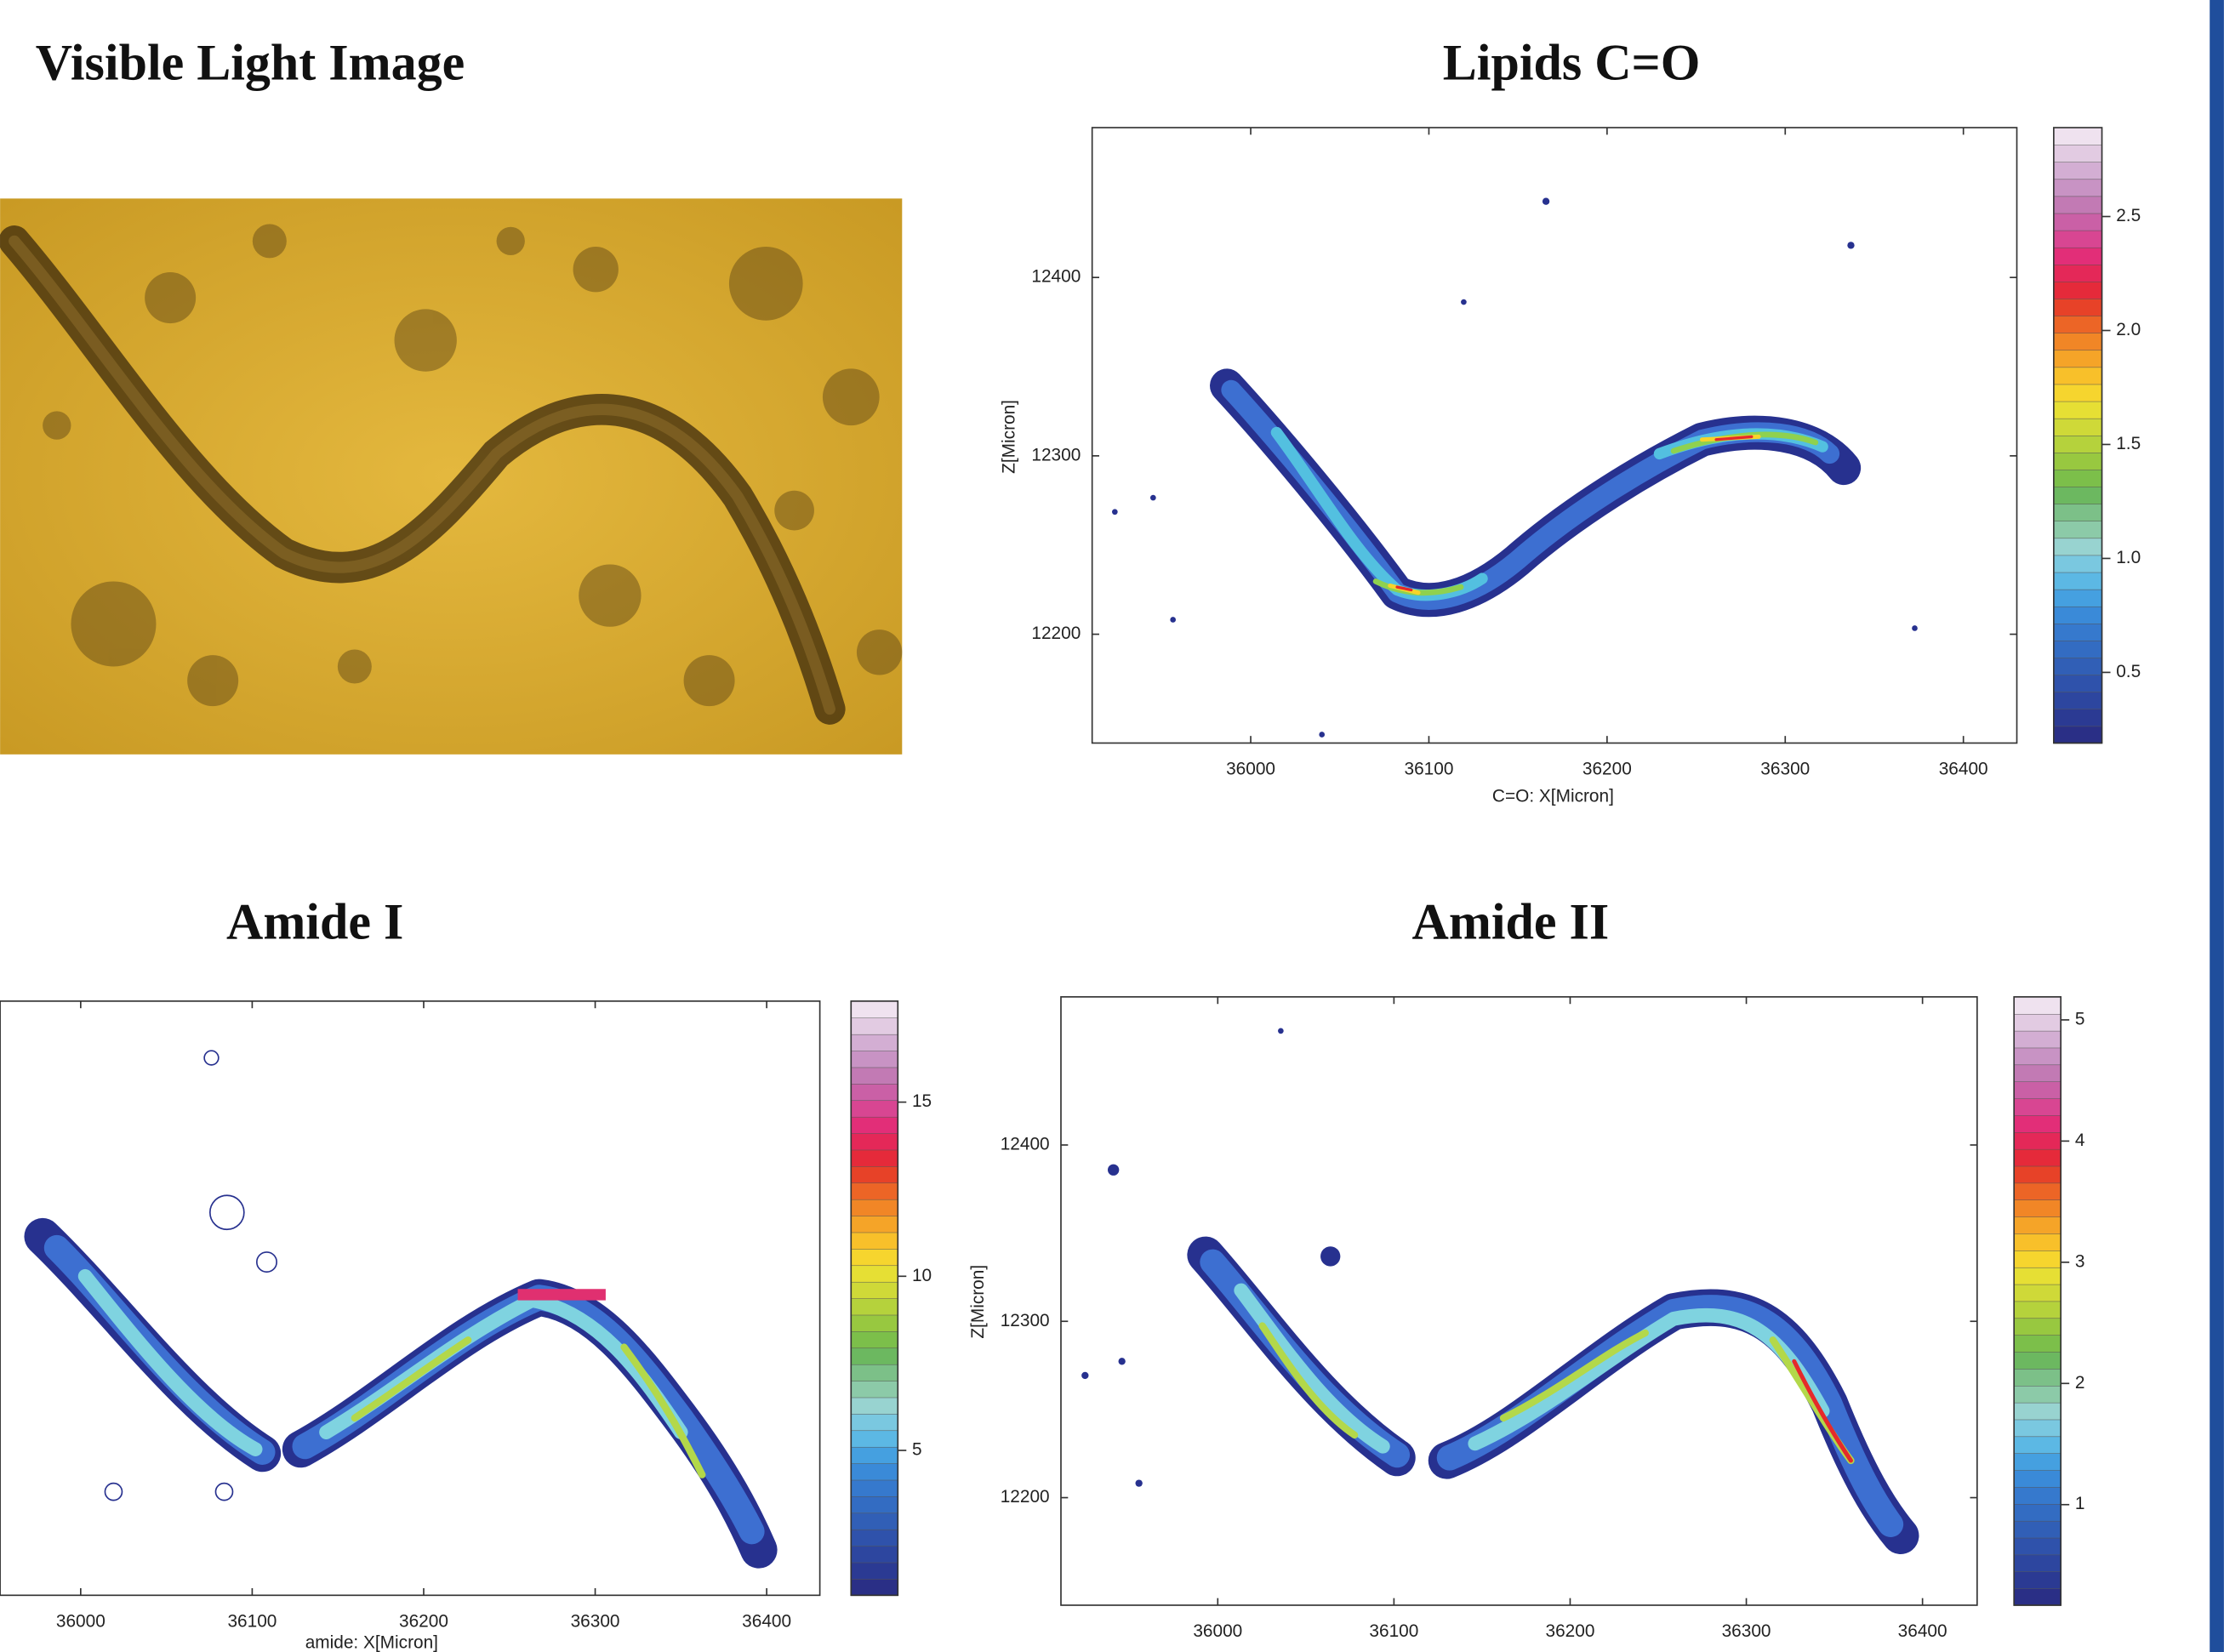 The height and width of the screenshot is (1652, 2224). Describe the element at coordinates (2128, 443) in the screenshot. I see `colorbar-tick-label: 1.5` at that location.